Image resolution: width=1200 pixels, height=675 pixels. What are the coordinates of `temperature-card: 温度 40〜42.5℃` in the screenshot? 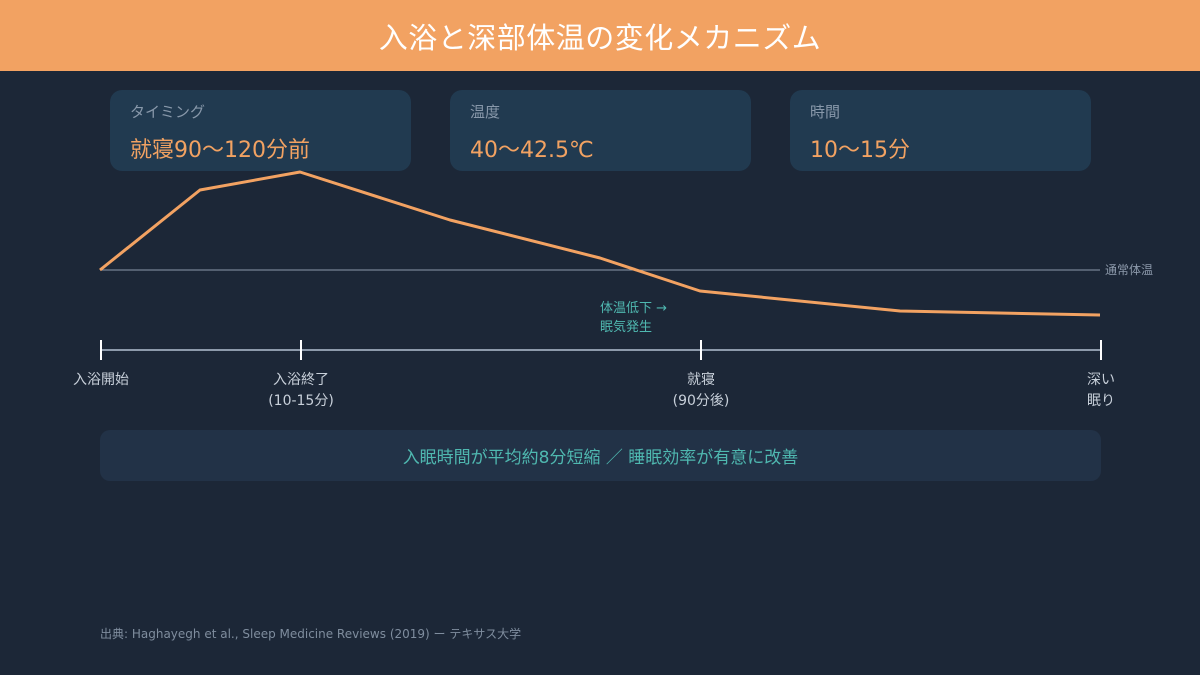 It's located at (600, 130).